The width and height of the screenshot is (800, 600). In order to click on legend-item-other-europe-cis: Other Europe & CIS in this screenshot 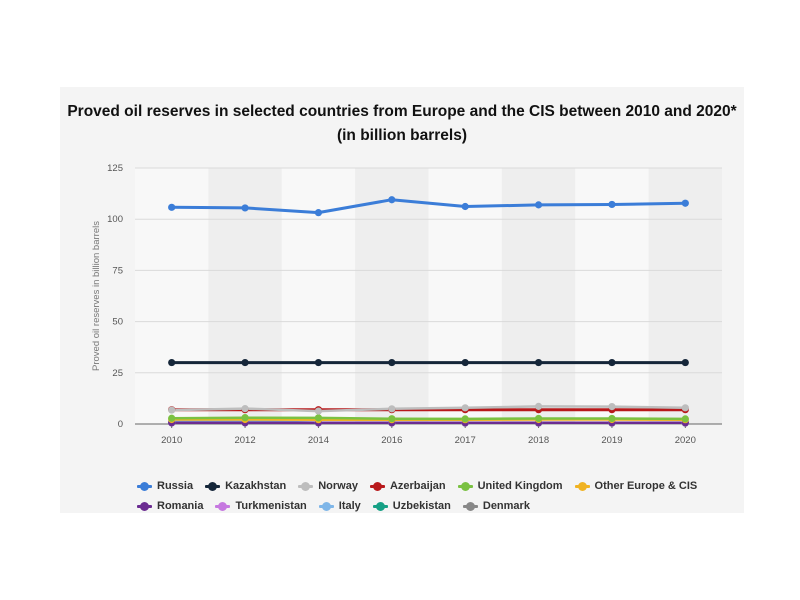, I will do `click(636, 486)`.